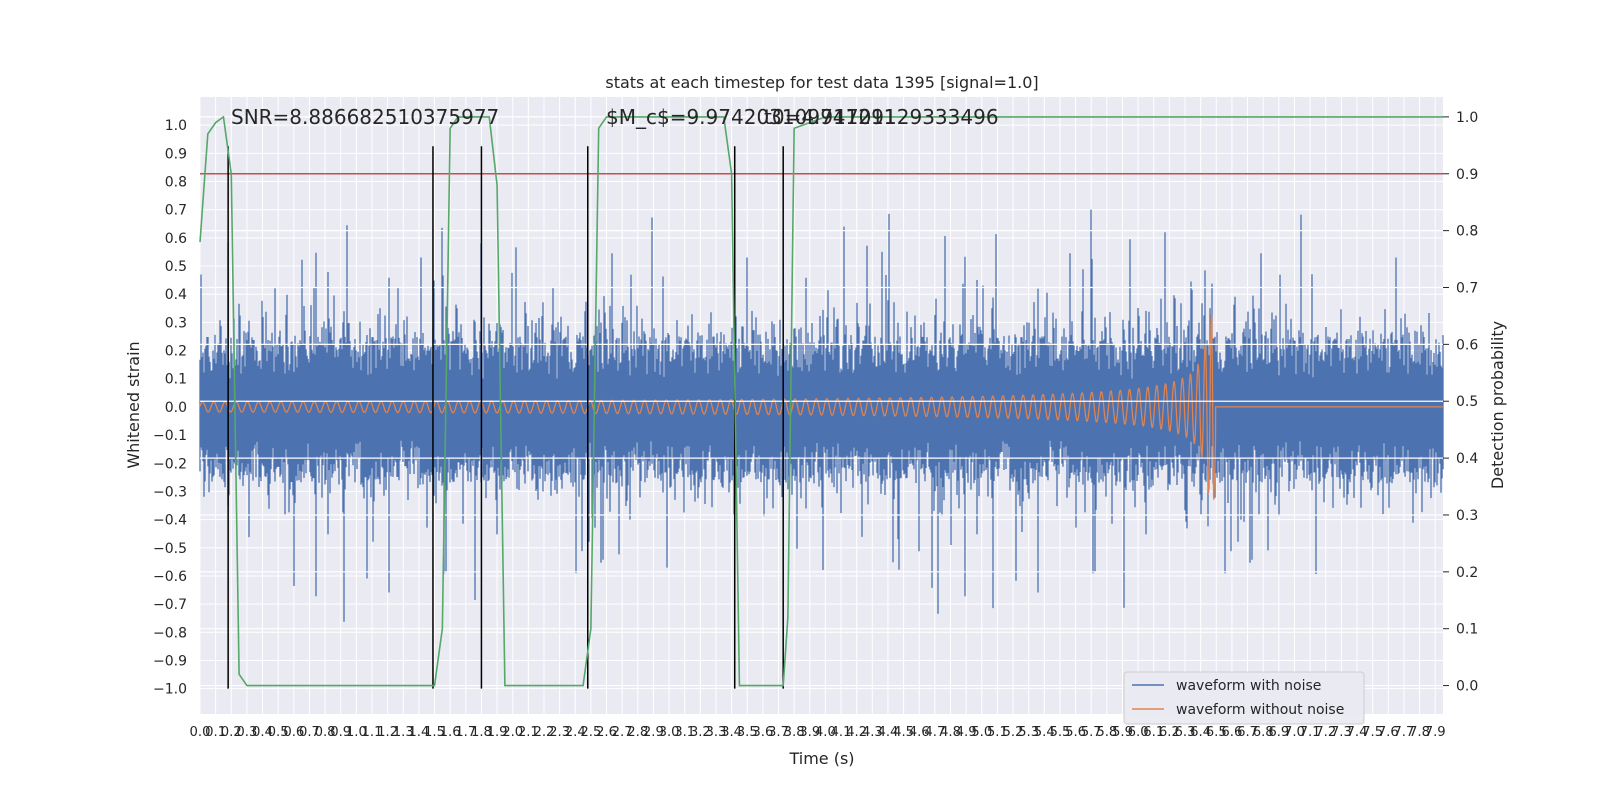 The width and height of the screenshot is (1600, 800). I want to click on x-tick-label: 4.4, so click(887, 732).